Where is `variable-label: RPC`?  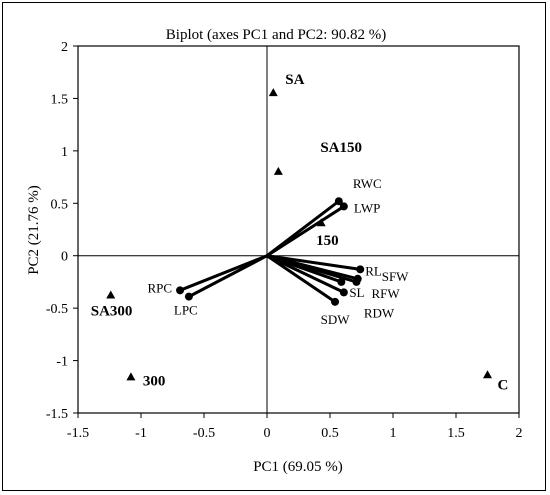 variable-label: RPC is located at coordinates (159, 287).